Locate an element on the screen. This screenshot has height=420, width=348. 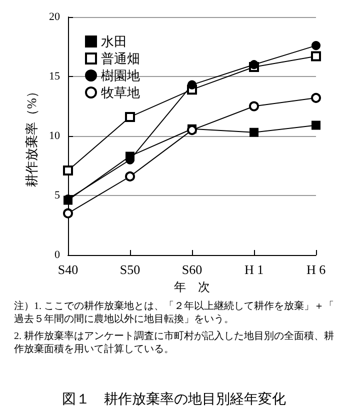
text: 2. 耕作放棄率はアンケート調査に市町村が記入した地目別の全面積、耕作放棄面積を用いて計算している。 is located at coordinates (173, 342).